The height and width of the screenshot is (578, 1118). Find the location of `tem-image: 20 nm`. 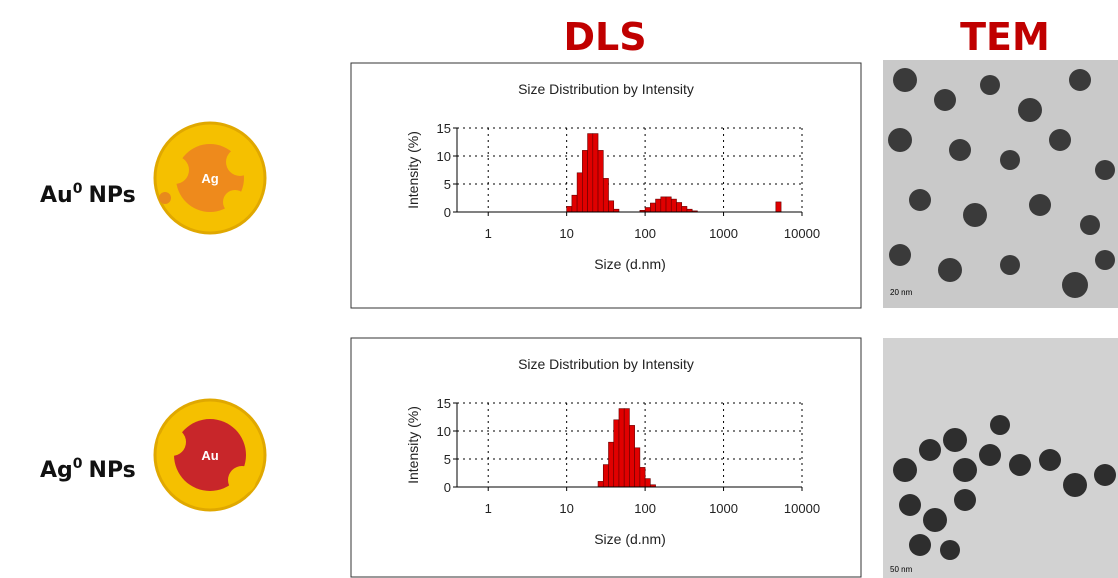

tem-image: 20 nm is located at coordinates (1000, 184).